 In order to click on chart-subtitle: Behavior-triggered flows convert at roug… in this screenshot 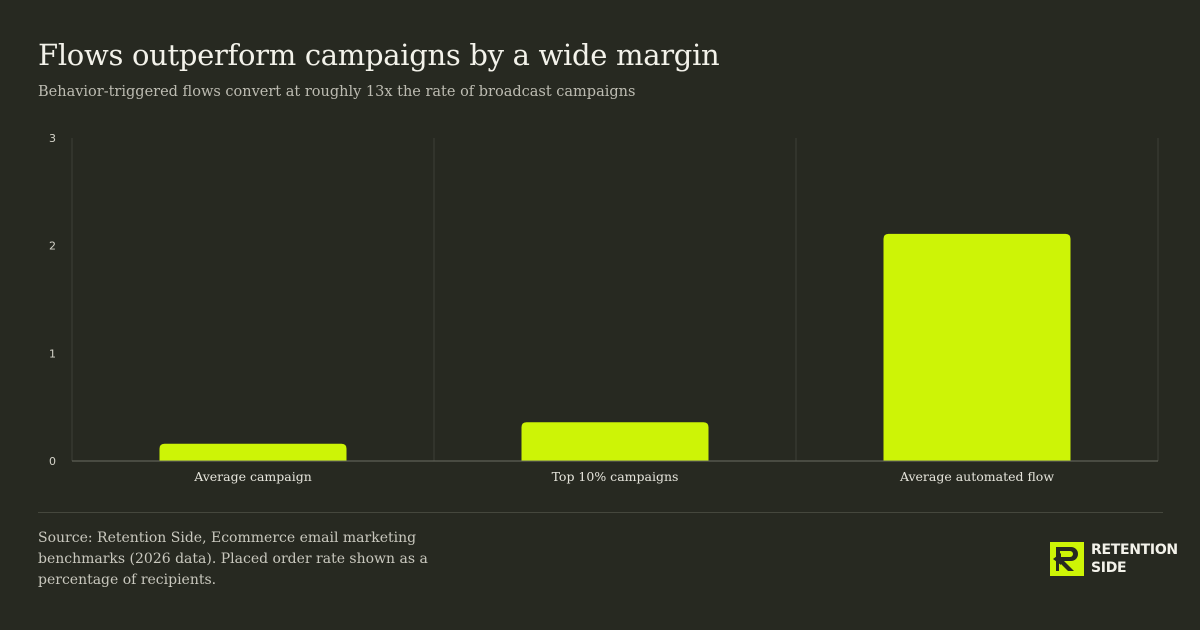, I will do `click(337, 92)`.